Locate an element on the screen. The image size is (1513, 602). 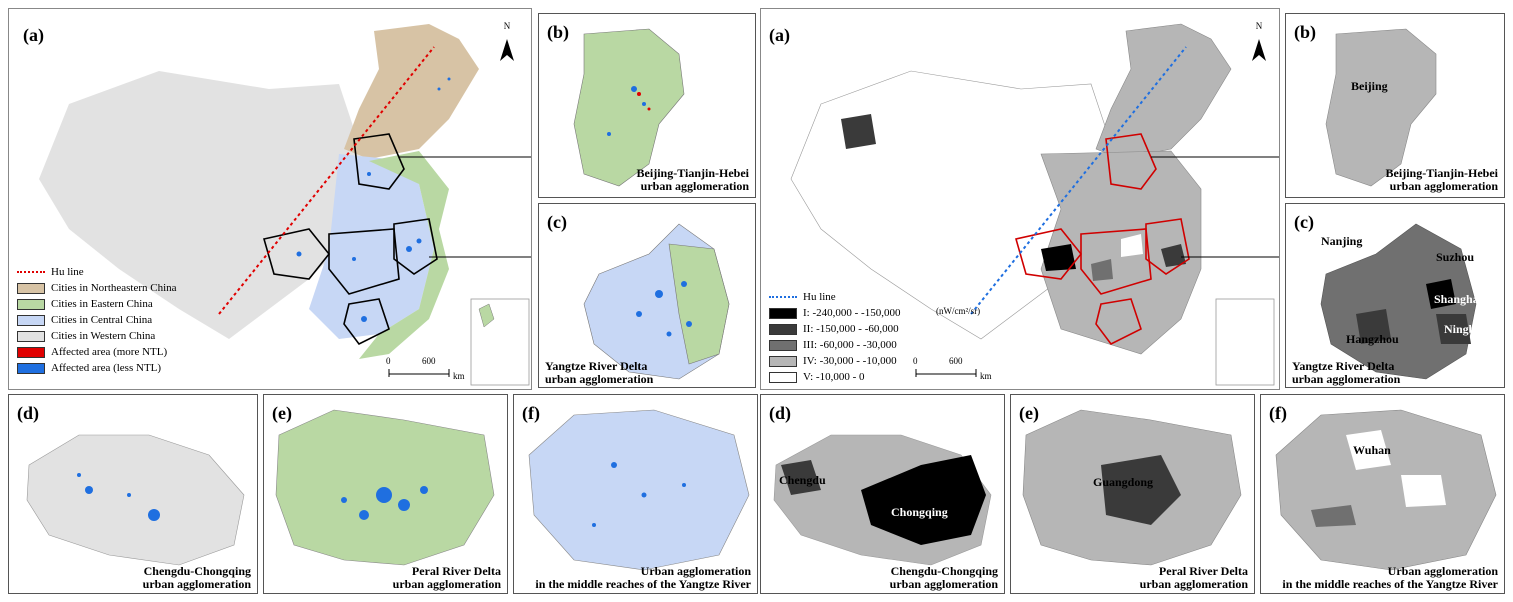
right-legend-item: I: -240,000 - -150,000 is located at coordinates (834, 313).